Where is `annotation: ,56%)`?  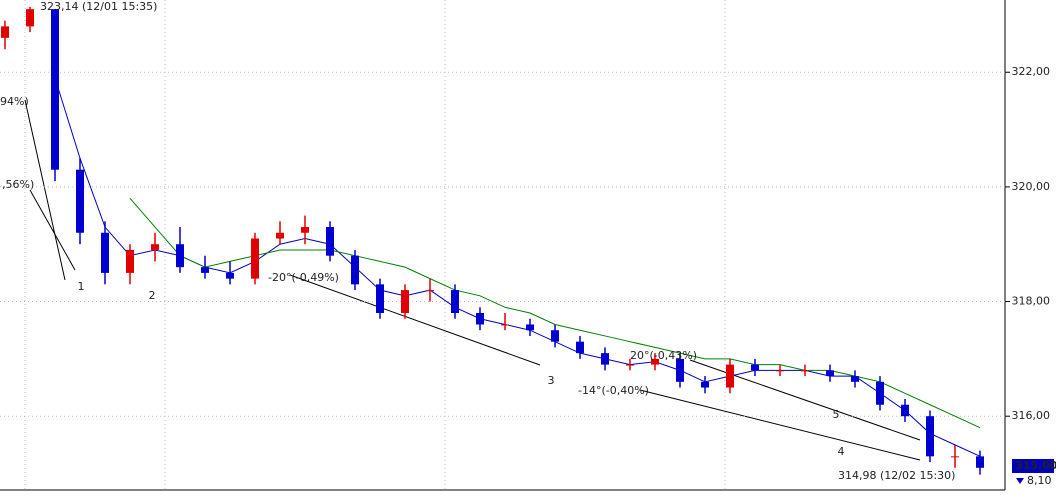
annotation: ,56%) is located at coordinates (18, 184).